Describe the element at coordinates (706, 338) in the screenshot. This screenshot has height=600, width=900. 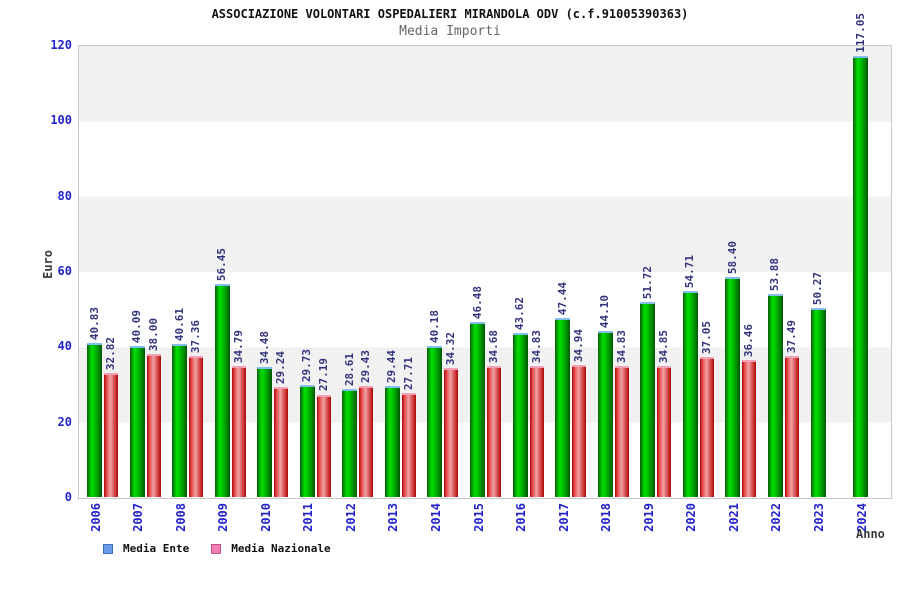
I see `bar-value-label: 37.05` at that location.